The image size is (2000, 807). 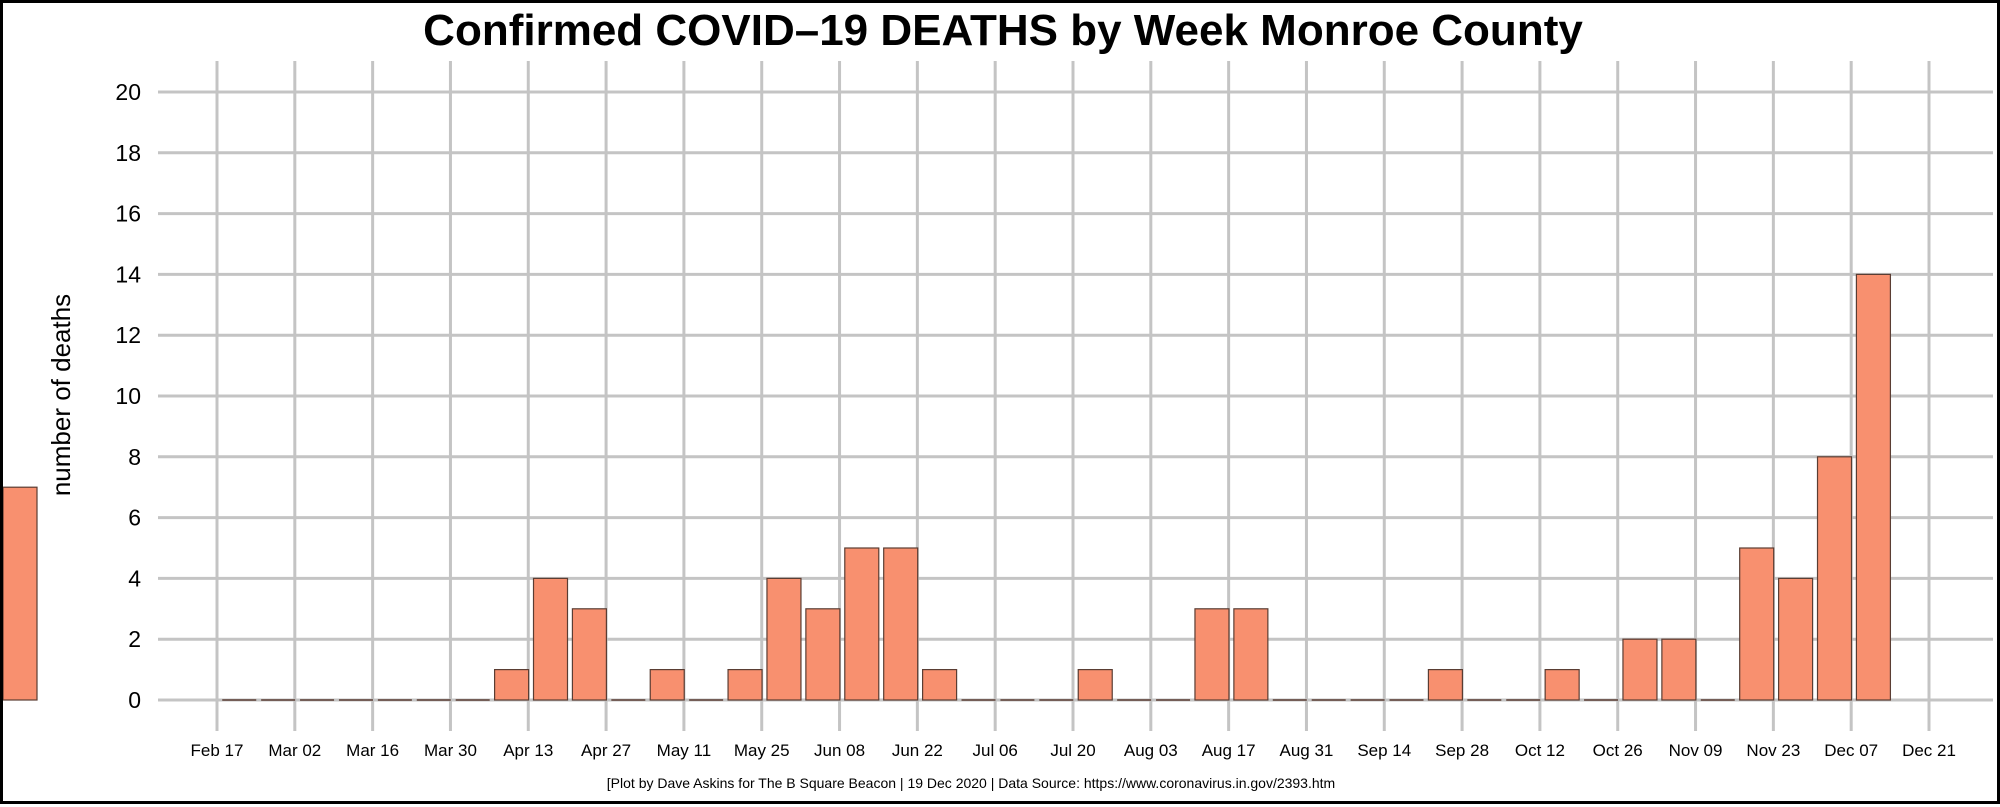 I want to click on x-tick-label: Oct 12, so click(x=1540, y=750).